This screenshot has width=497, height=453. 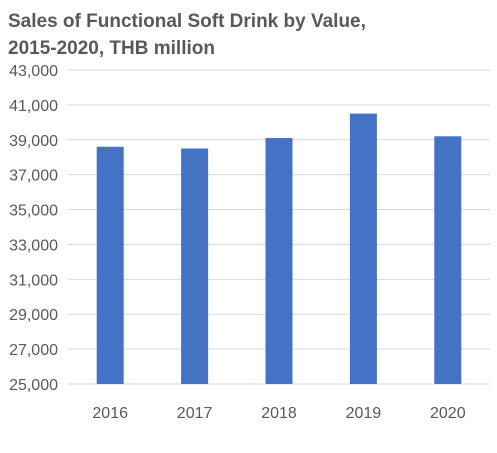 What do you see at coordinates (195, 266) in the screenshot?
I see `bar-2017` at bounding box center [195, 266].